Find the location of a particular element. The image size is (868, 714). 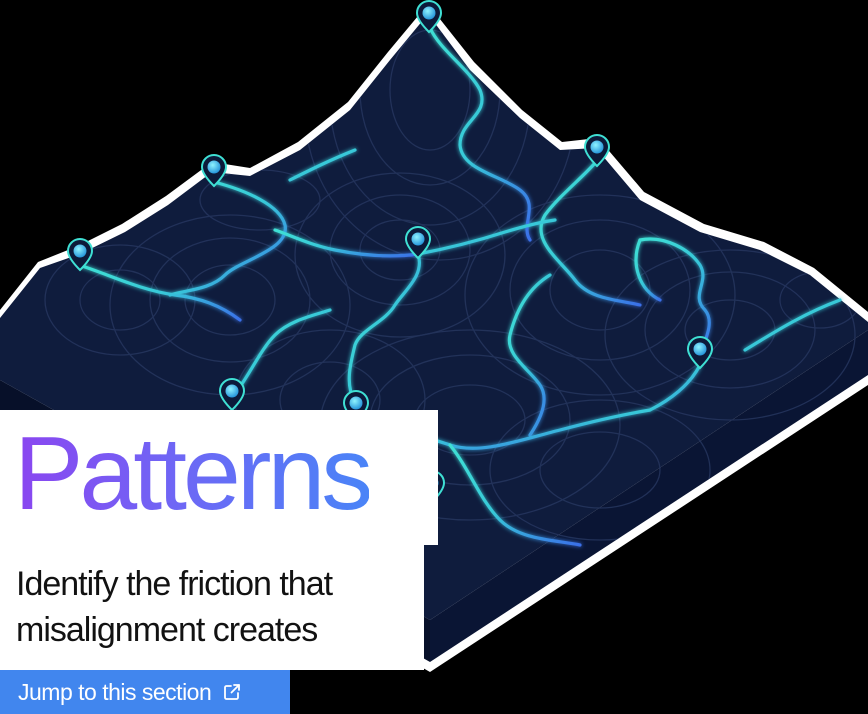

section-title: Patterns is located at coordinates (193, 474).